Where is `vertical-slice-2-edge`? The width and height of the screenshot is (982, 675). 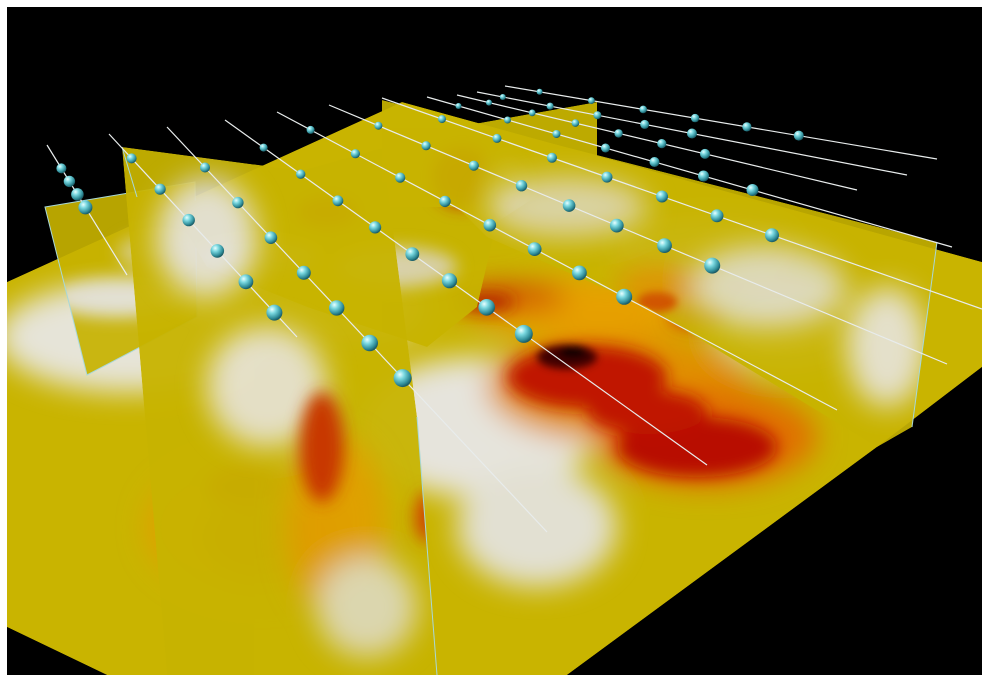 vertical-slice-2-edge is located at coordinates (427, 545).